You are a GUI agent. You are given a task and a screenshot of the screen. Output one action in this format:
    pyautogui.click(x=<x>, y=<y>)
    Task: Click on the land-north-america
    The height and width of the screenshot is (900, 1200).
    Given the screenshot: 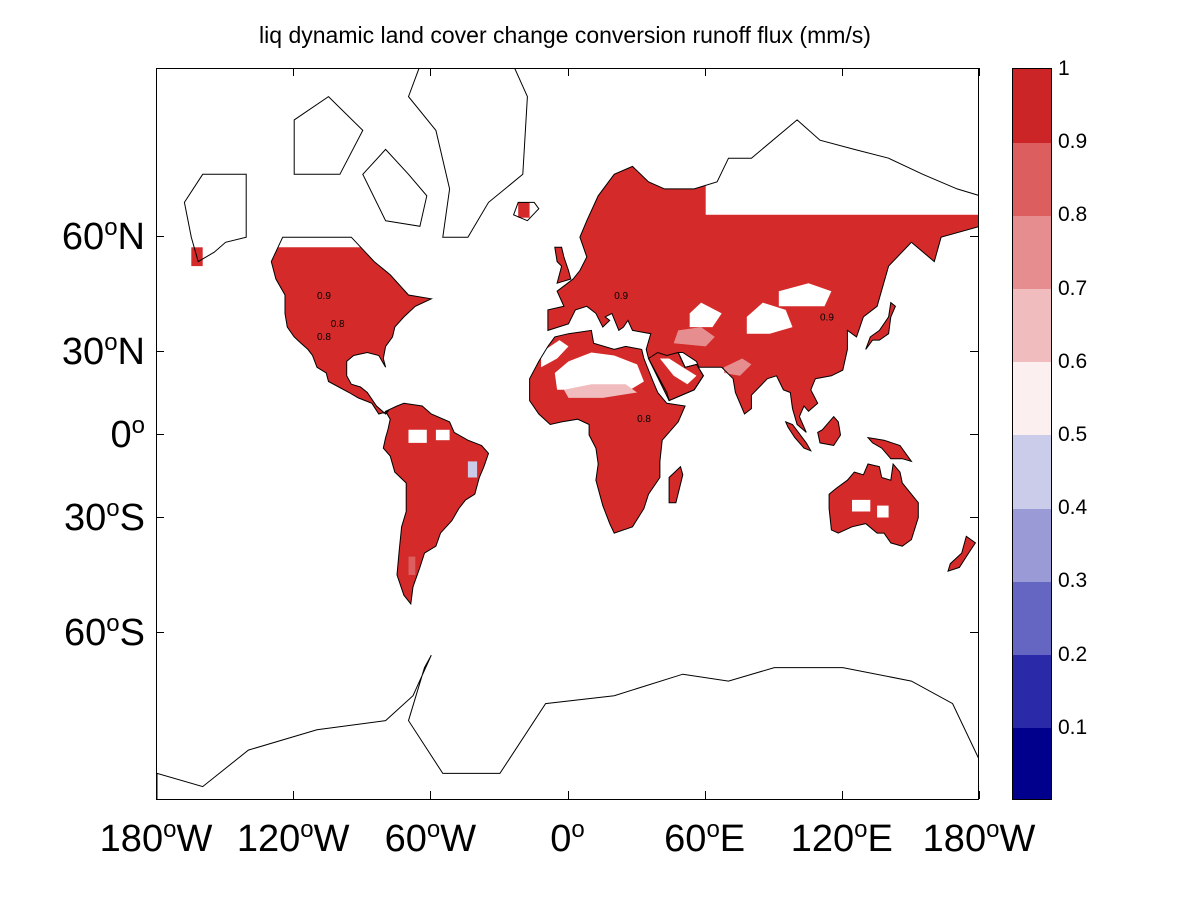 What is the action you would take?
    pyautogui.click(x=351, y=325)
    